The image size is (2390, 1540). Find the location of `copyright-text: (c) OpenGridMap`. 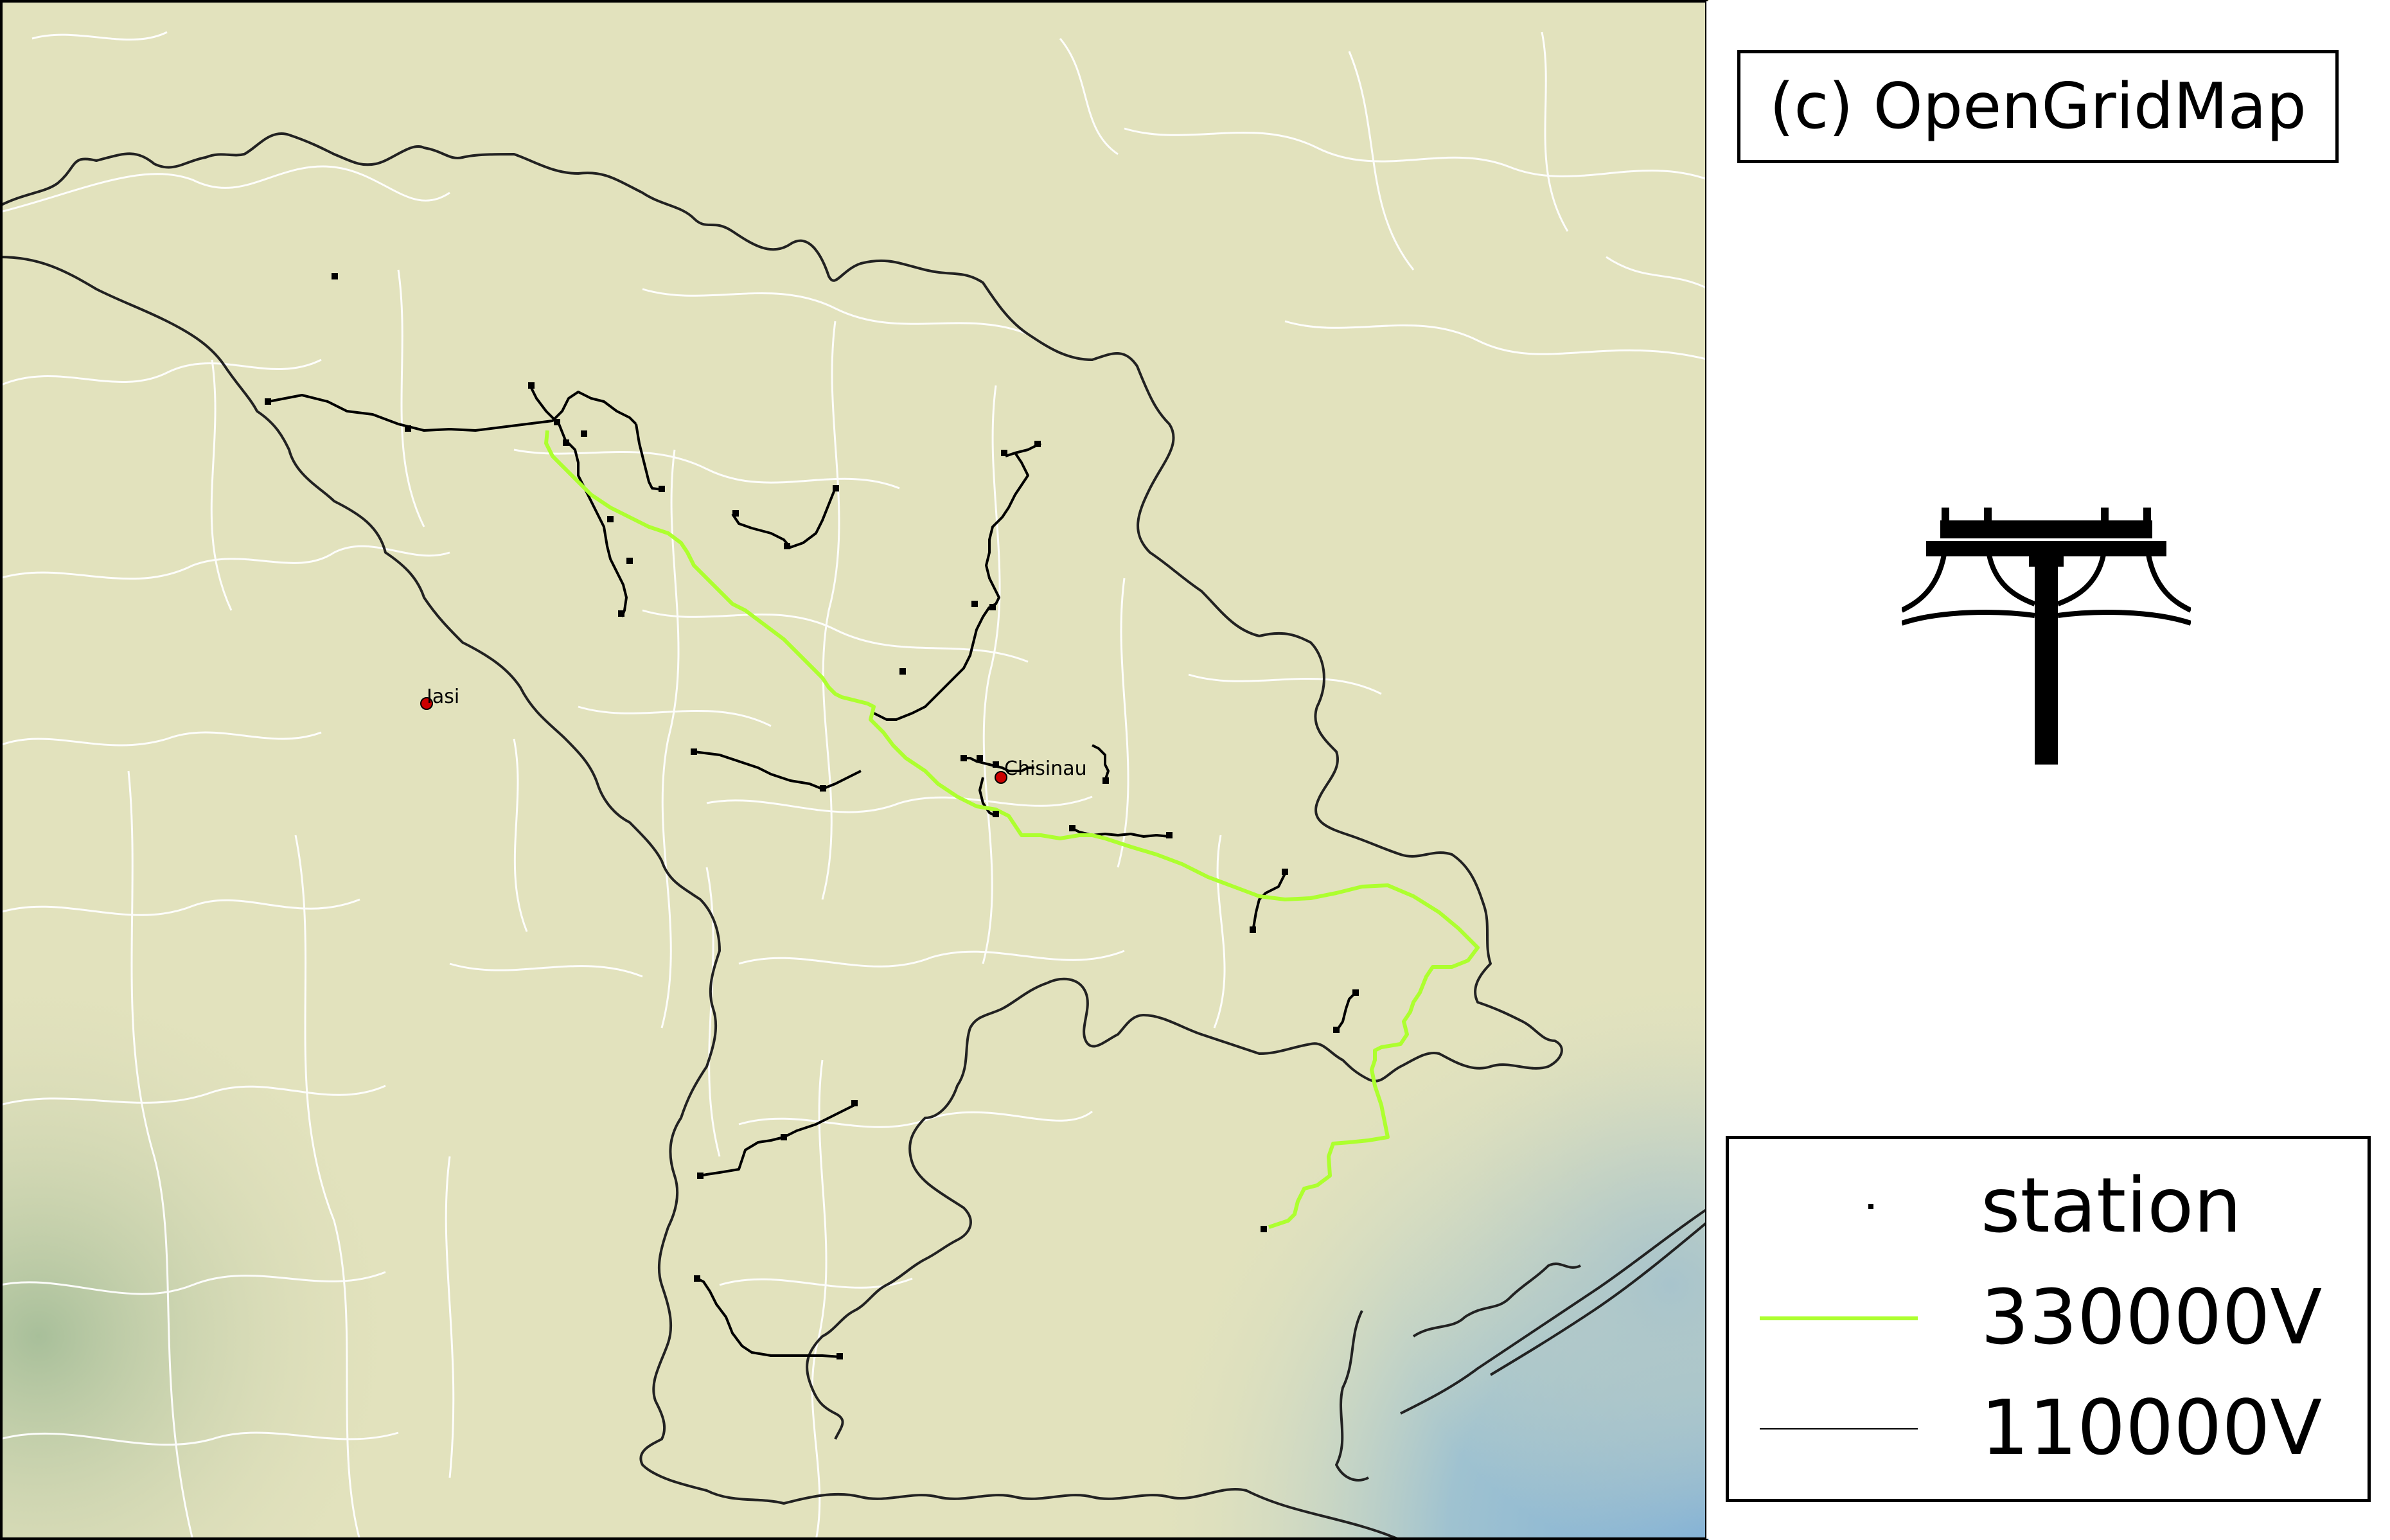

copyright-text: (c) OpenGridMap is located at coordinates (2037, 107).